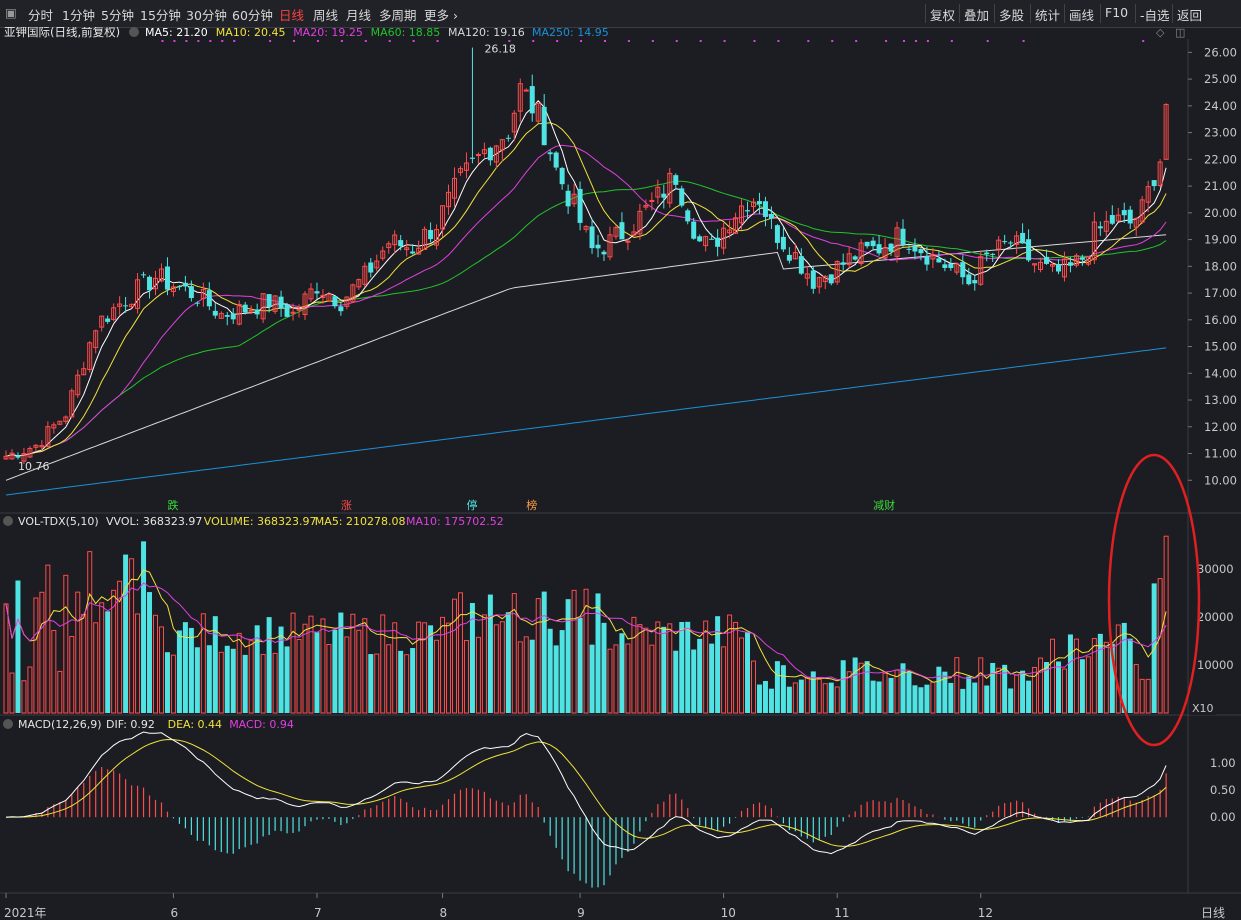 The width and height of the screenshot is (1241, 920). I want to click on period-tab-10: 更多 ›, so click(441, 15).